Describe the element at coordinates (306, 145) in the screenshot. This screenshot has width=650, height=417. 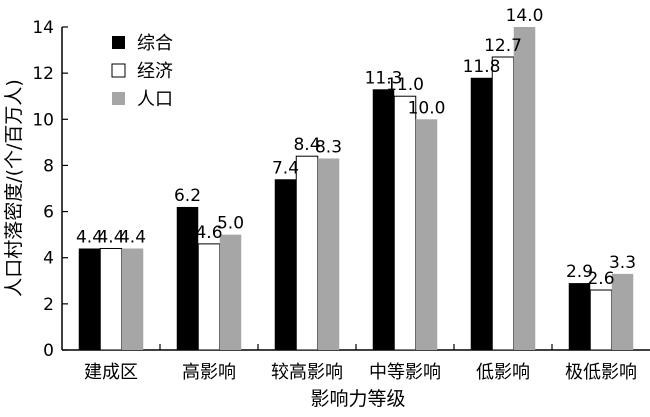
I see `bar-value-label: 8.4` at that location.